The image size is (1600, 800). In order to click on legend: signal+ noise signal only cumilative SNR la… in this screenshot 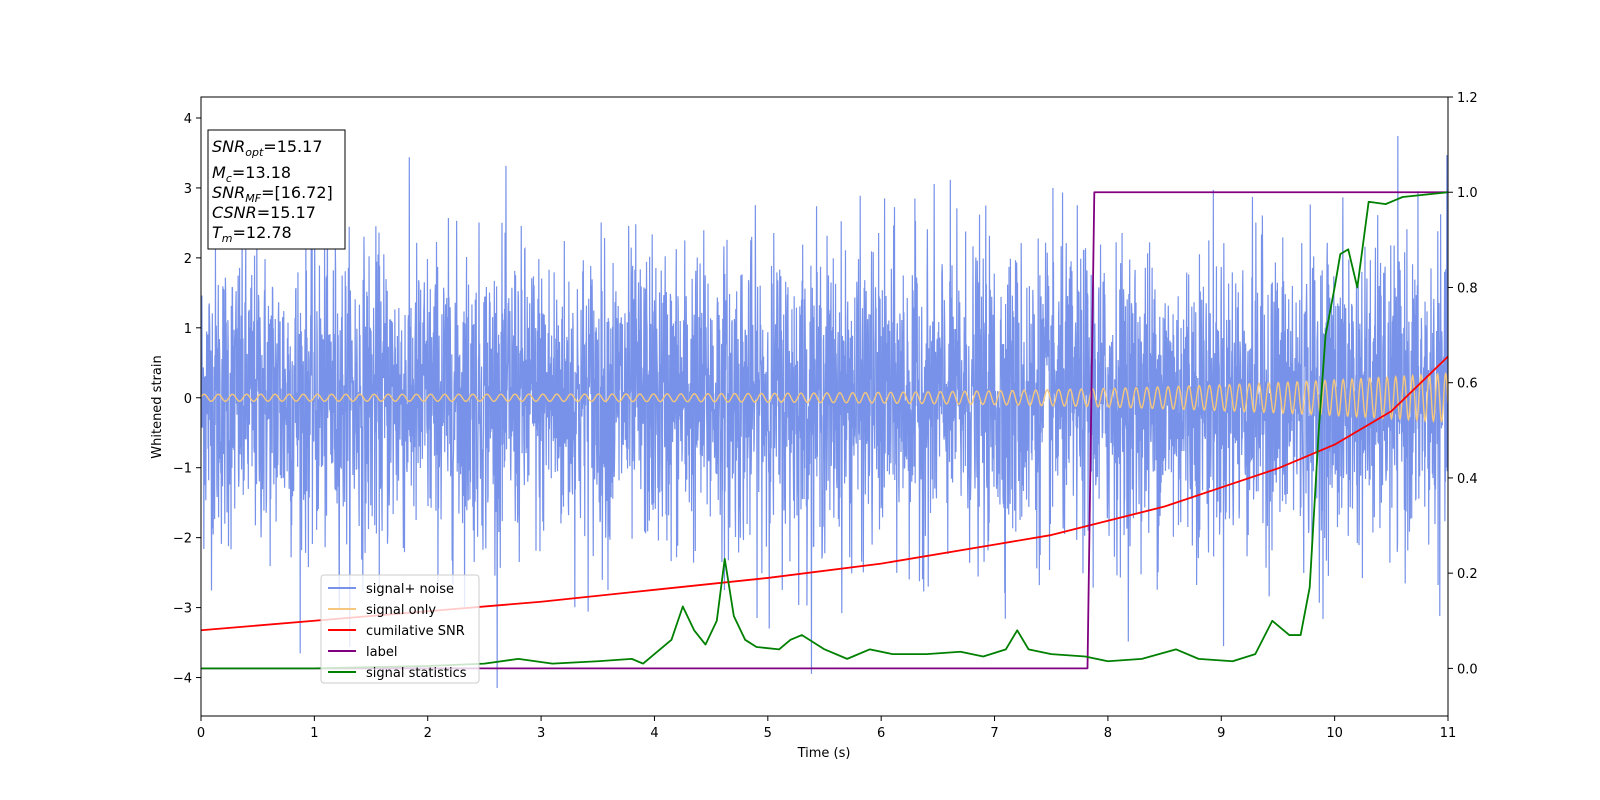, I will do `click(400, 629)`.